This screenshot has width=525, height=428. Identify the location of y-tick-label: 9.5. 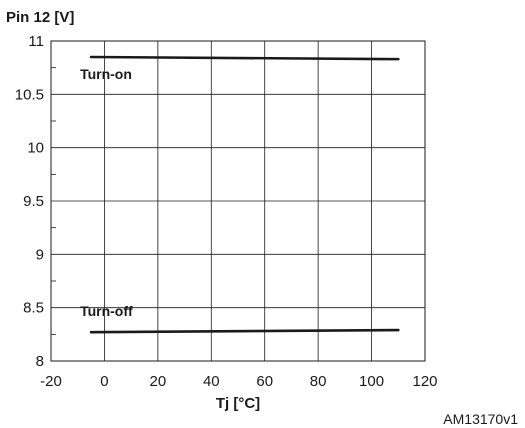
(33, 201).